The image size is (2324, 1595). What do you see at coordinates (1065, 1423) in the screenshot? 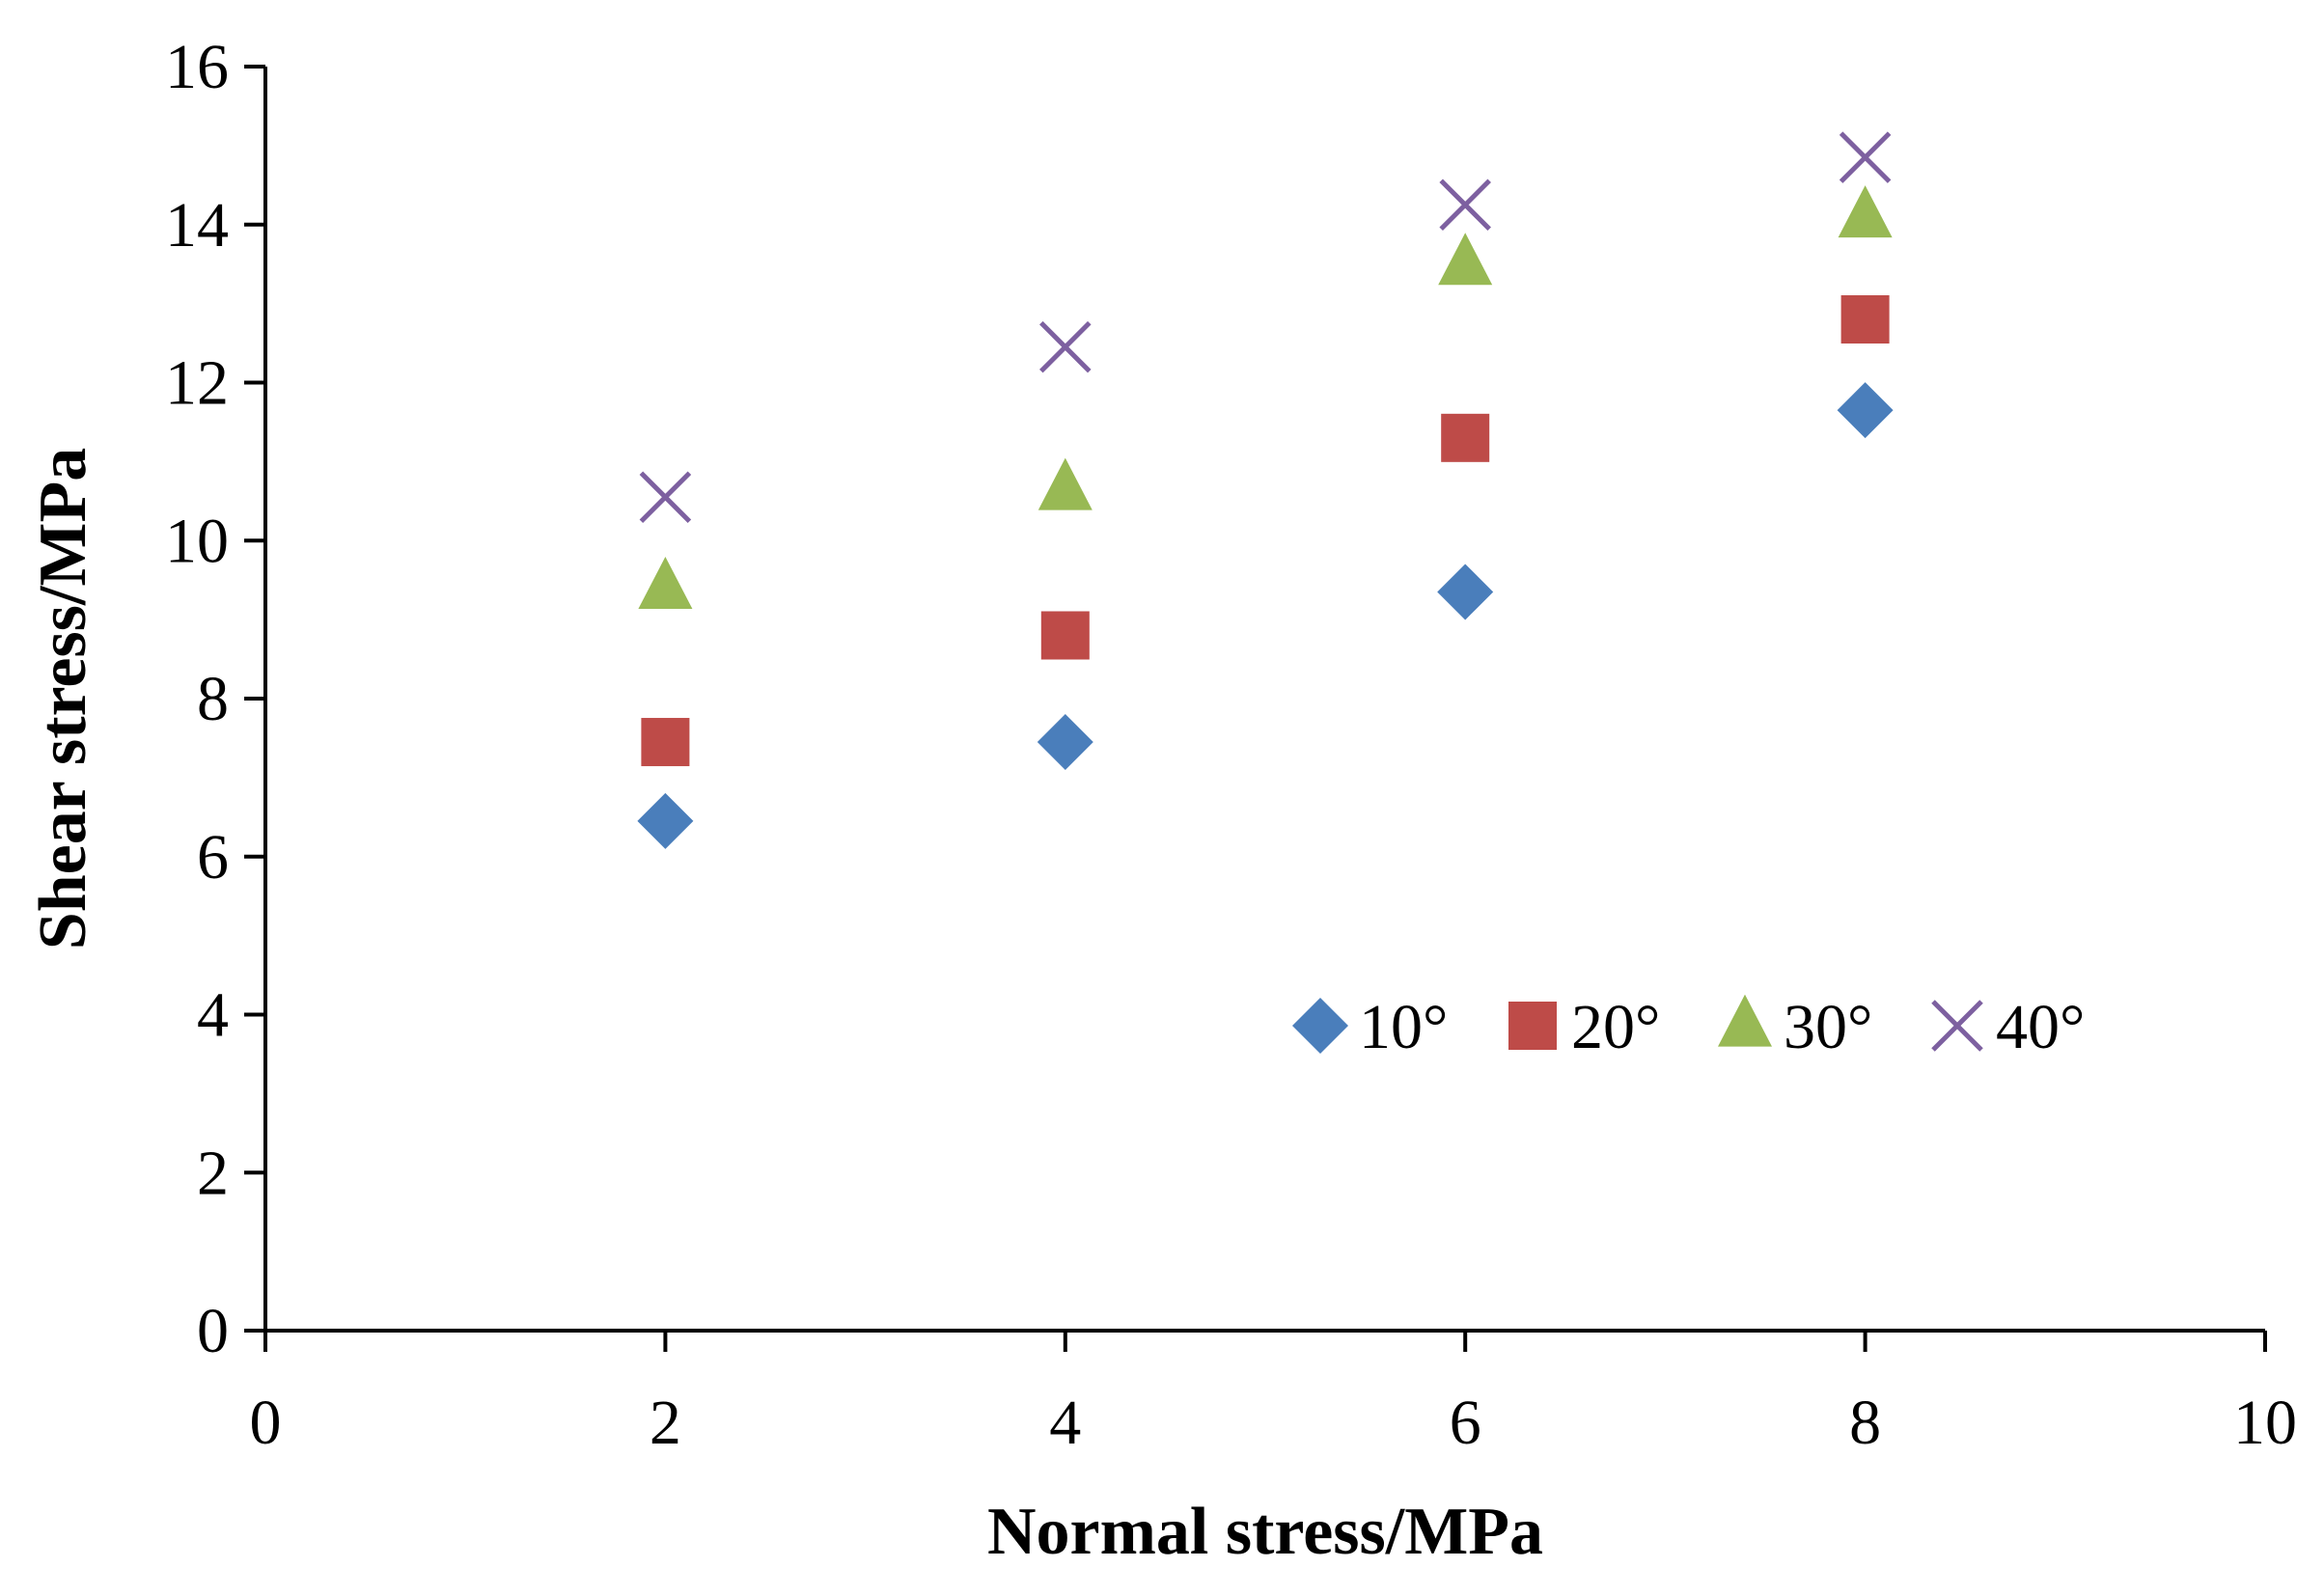
I see `x-tick-label: 4` at bounding box center [1065, 1423].